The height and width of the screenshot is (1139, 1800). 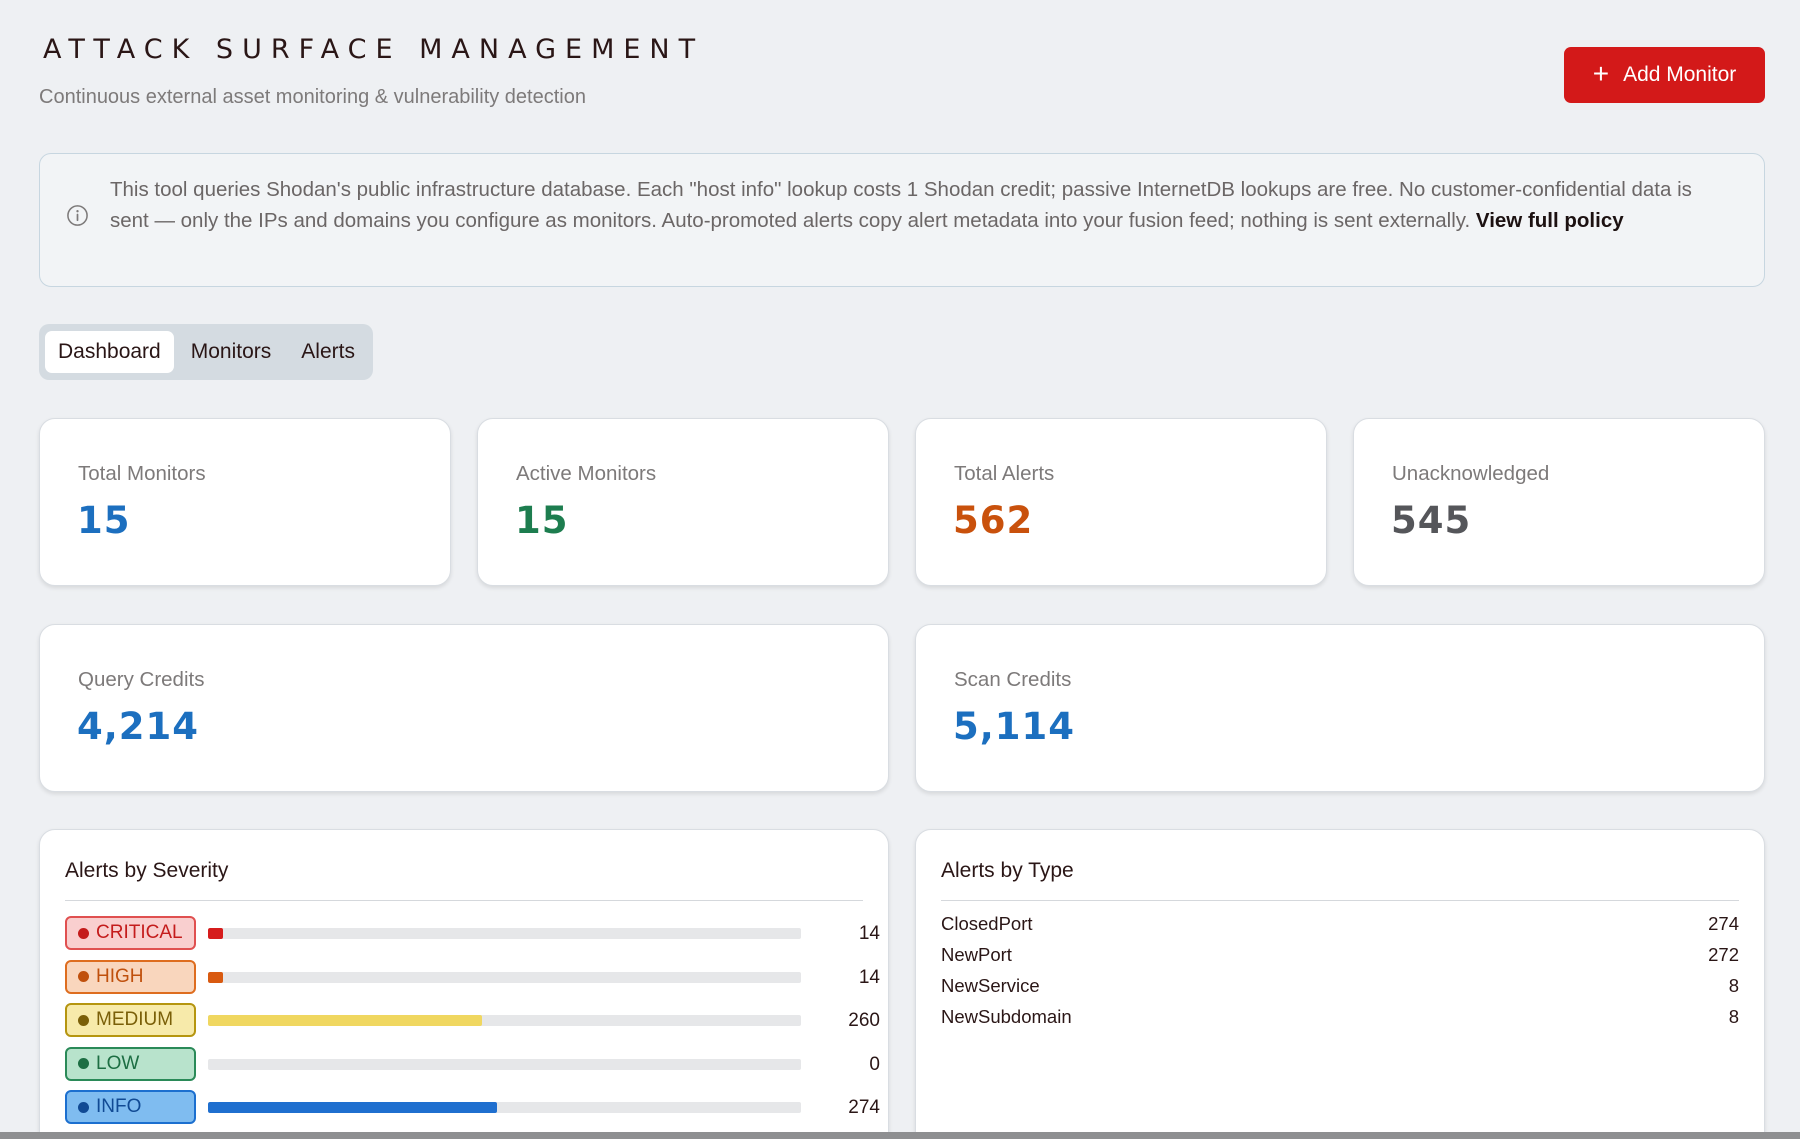 What do you see at coordinates (147, 870) in the screenshot?
I see `panel-title: Alerts by Severity` at bounding box center [147, 870].